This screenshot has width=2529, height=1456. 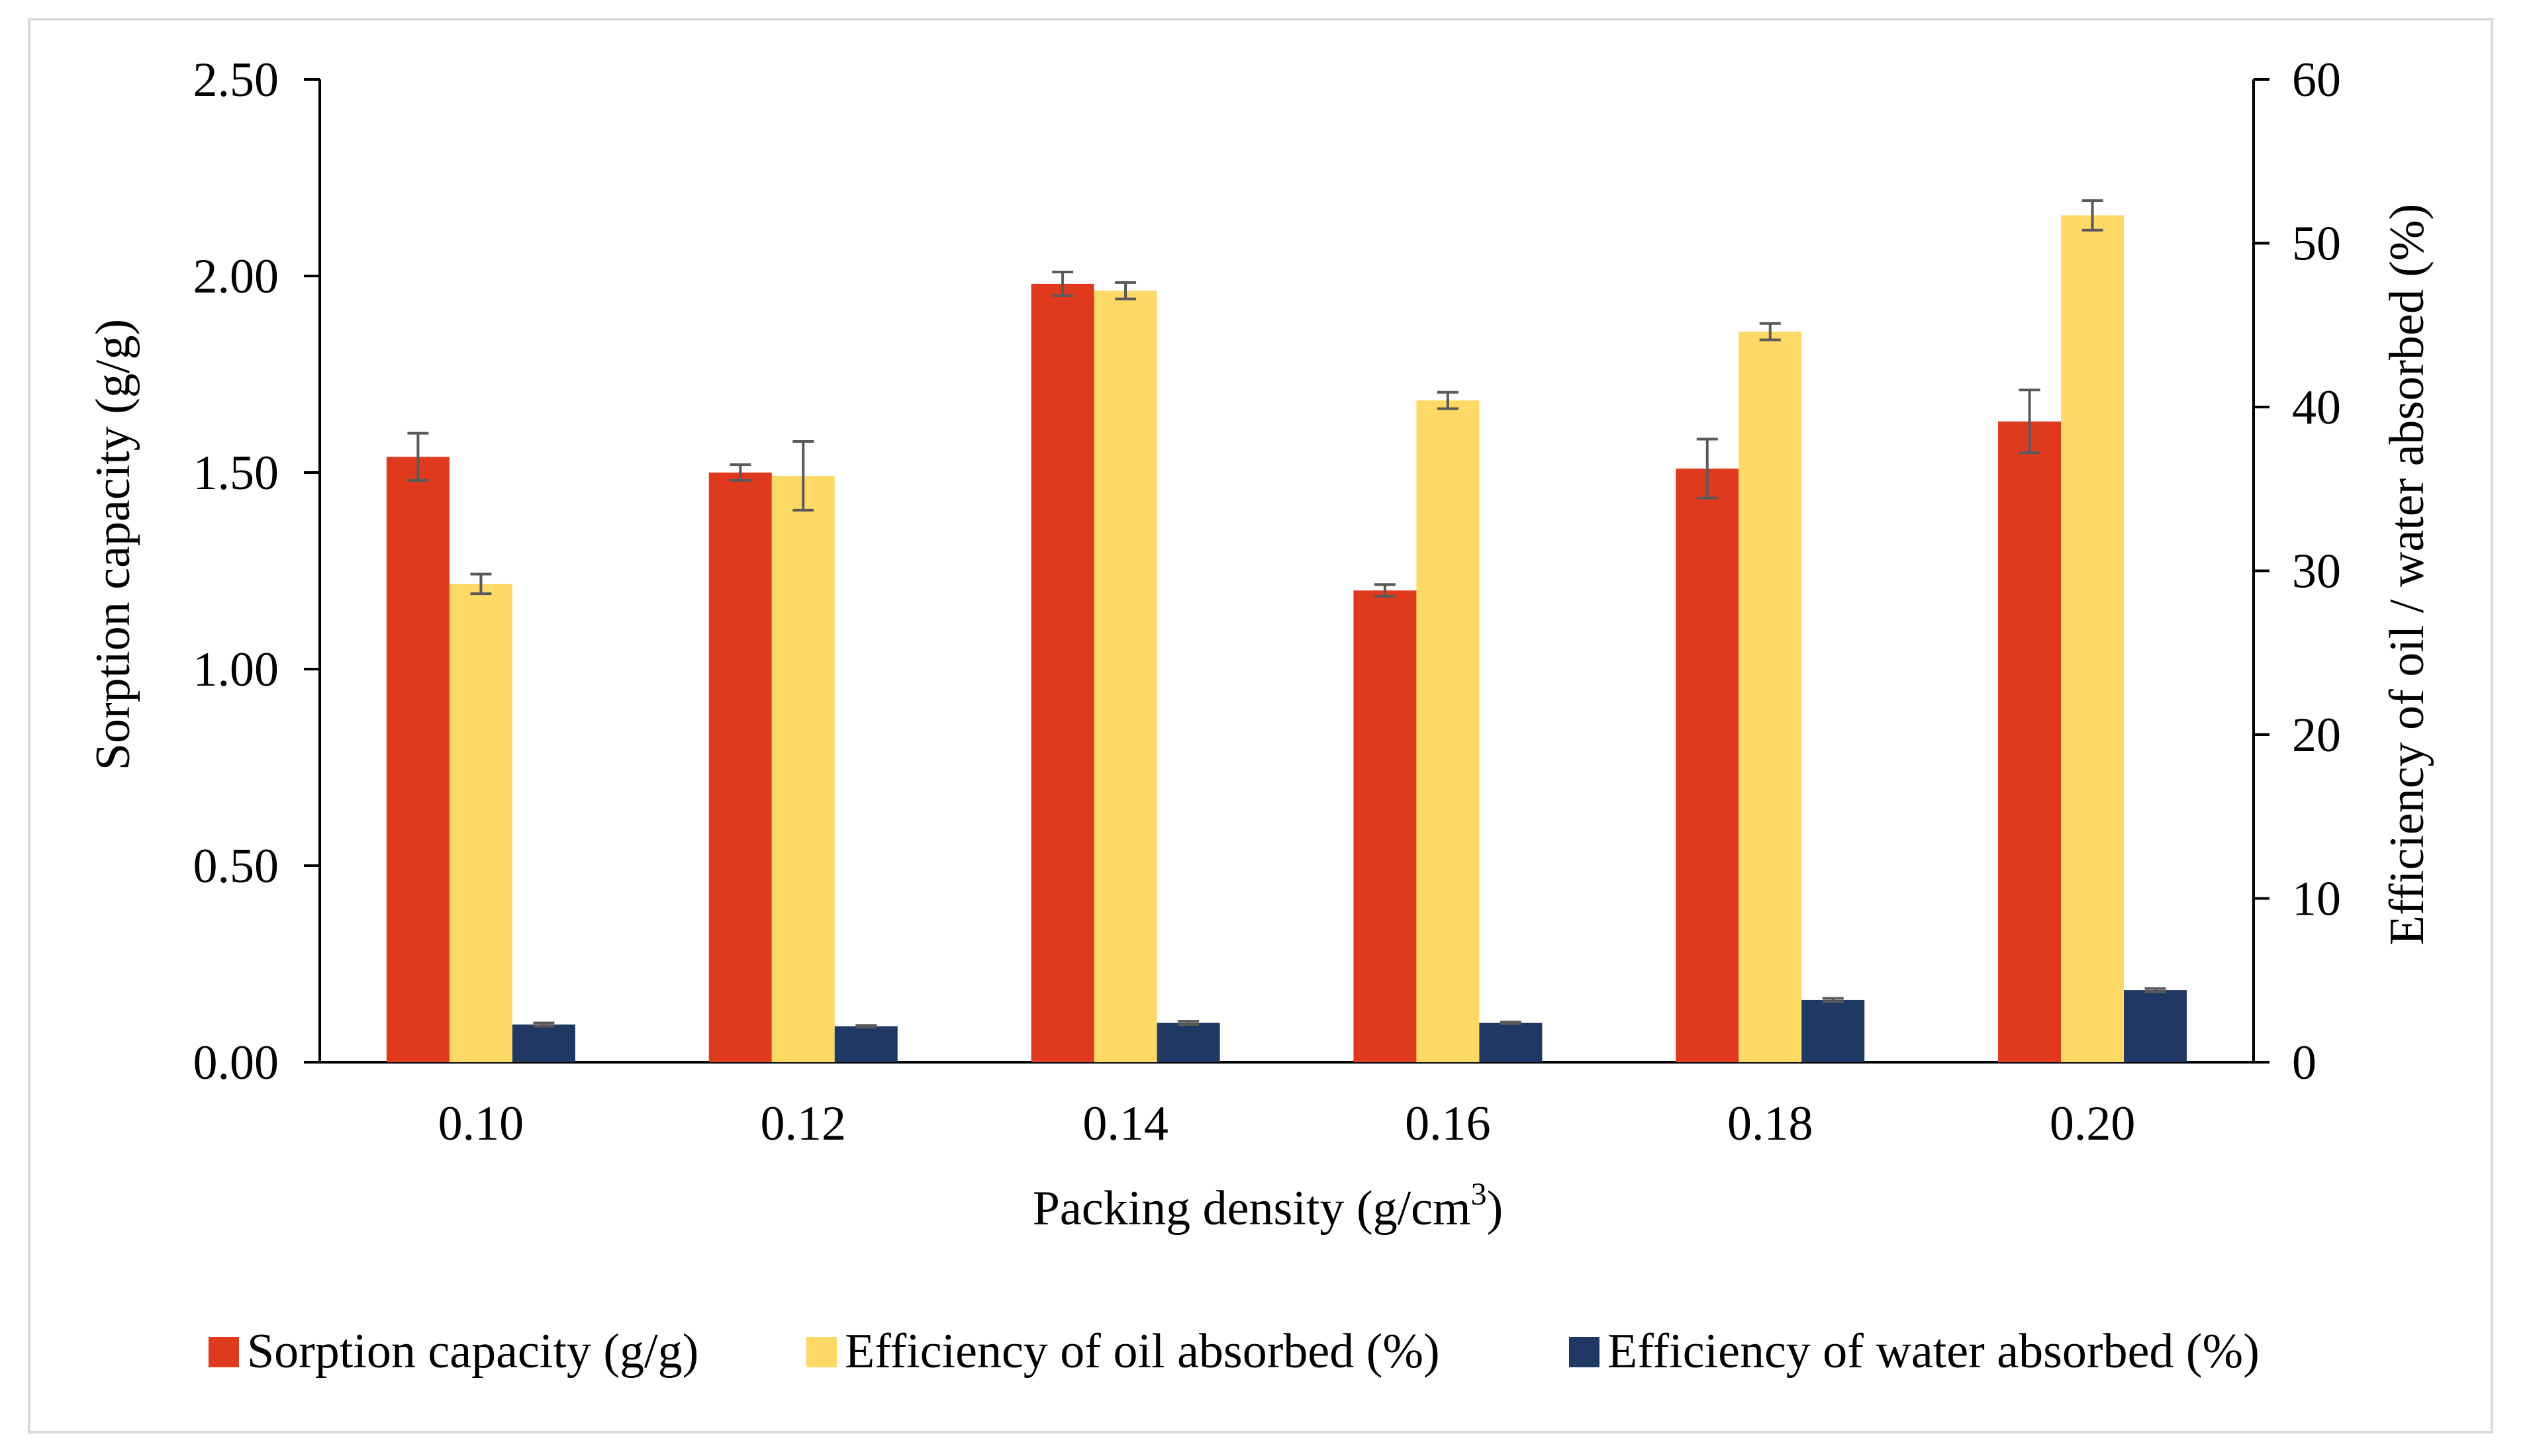 What do you see at coordinates (2316, 80) in the screenshot?
I see `y2-tick-label: 60` at bounding box center [2316, 80].